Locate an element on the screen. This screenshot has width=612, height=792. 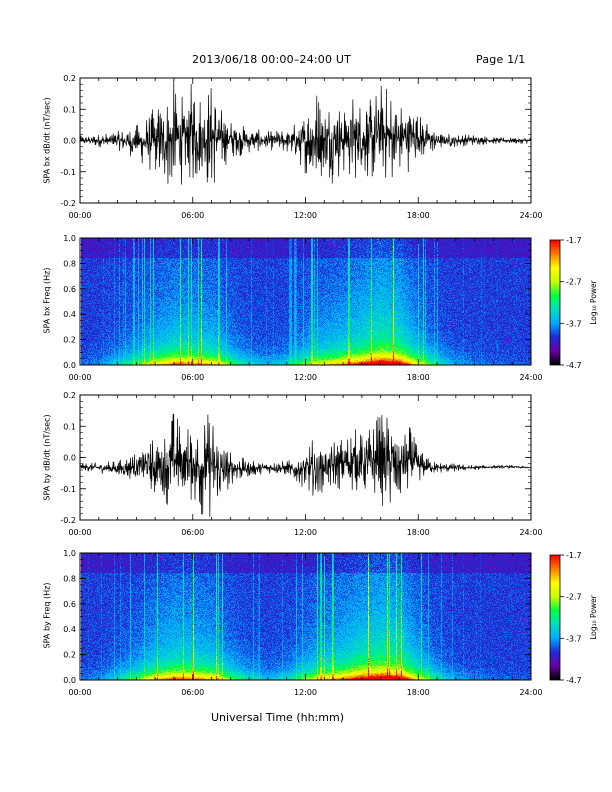
panel-0-ytick-label: -0.2 is located at coordinates (68, 203).